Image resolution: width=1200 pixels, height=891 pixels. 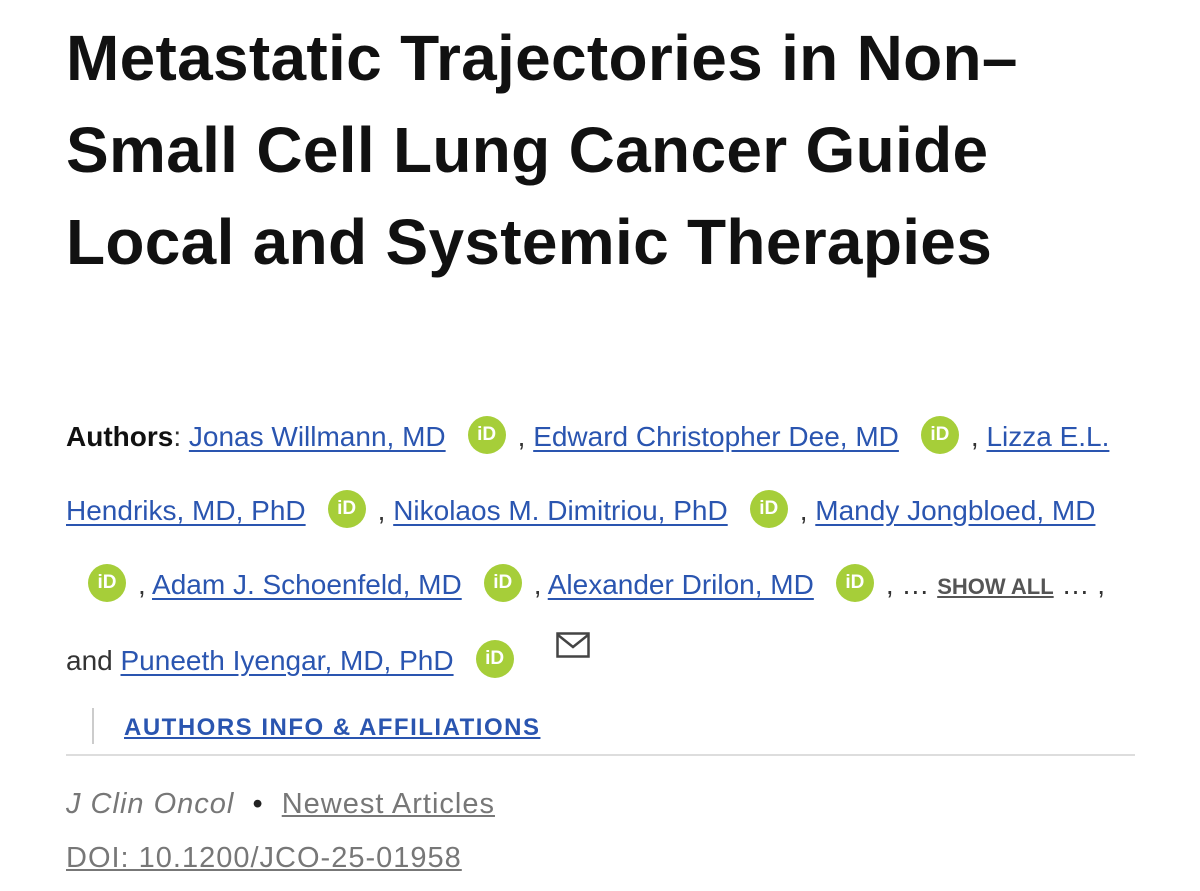 I want to click on colon: :, so click(x=177, y=436).